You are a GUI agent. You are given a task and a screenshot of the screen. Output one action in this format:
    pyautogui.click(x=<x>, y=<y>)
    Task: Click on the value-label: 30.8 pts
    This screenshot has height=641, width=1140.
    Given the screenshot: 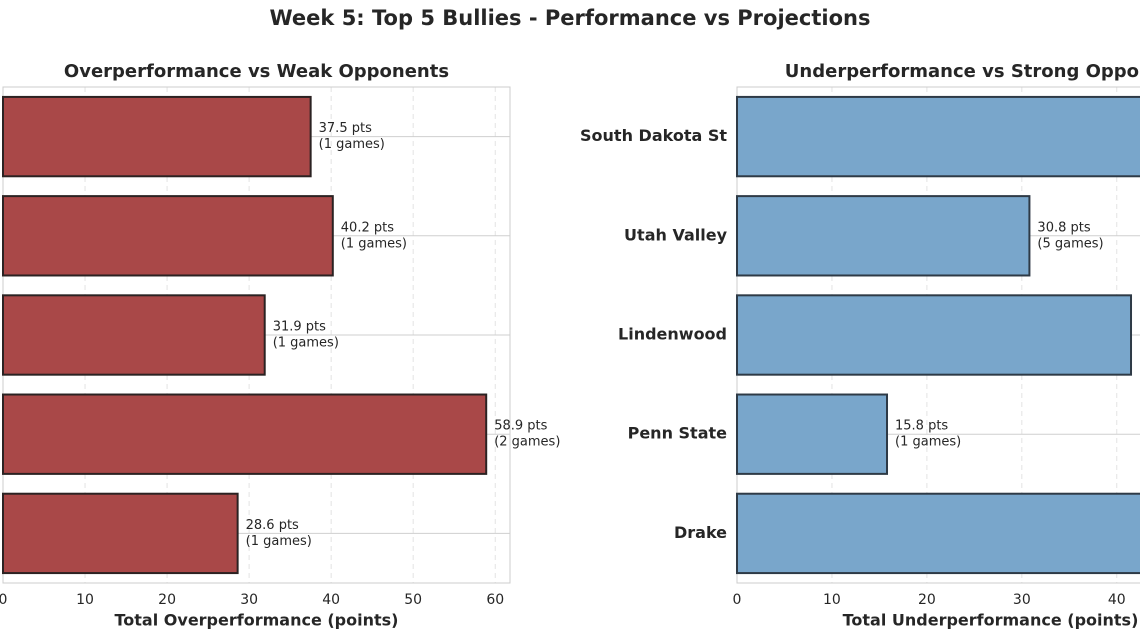 What is the action you would take?
    pyautogui.click(x=1063, y=227)
    